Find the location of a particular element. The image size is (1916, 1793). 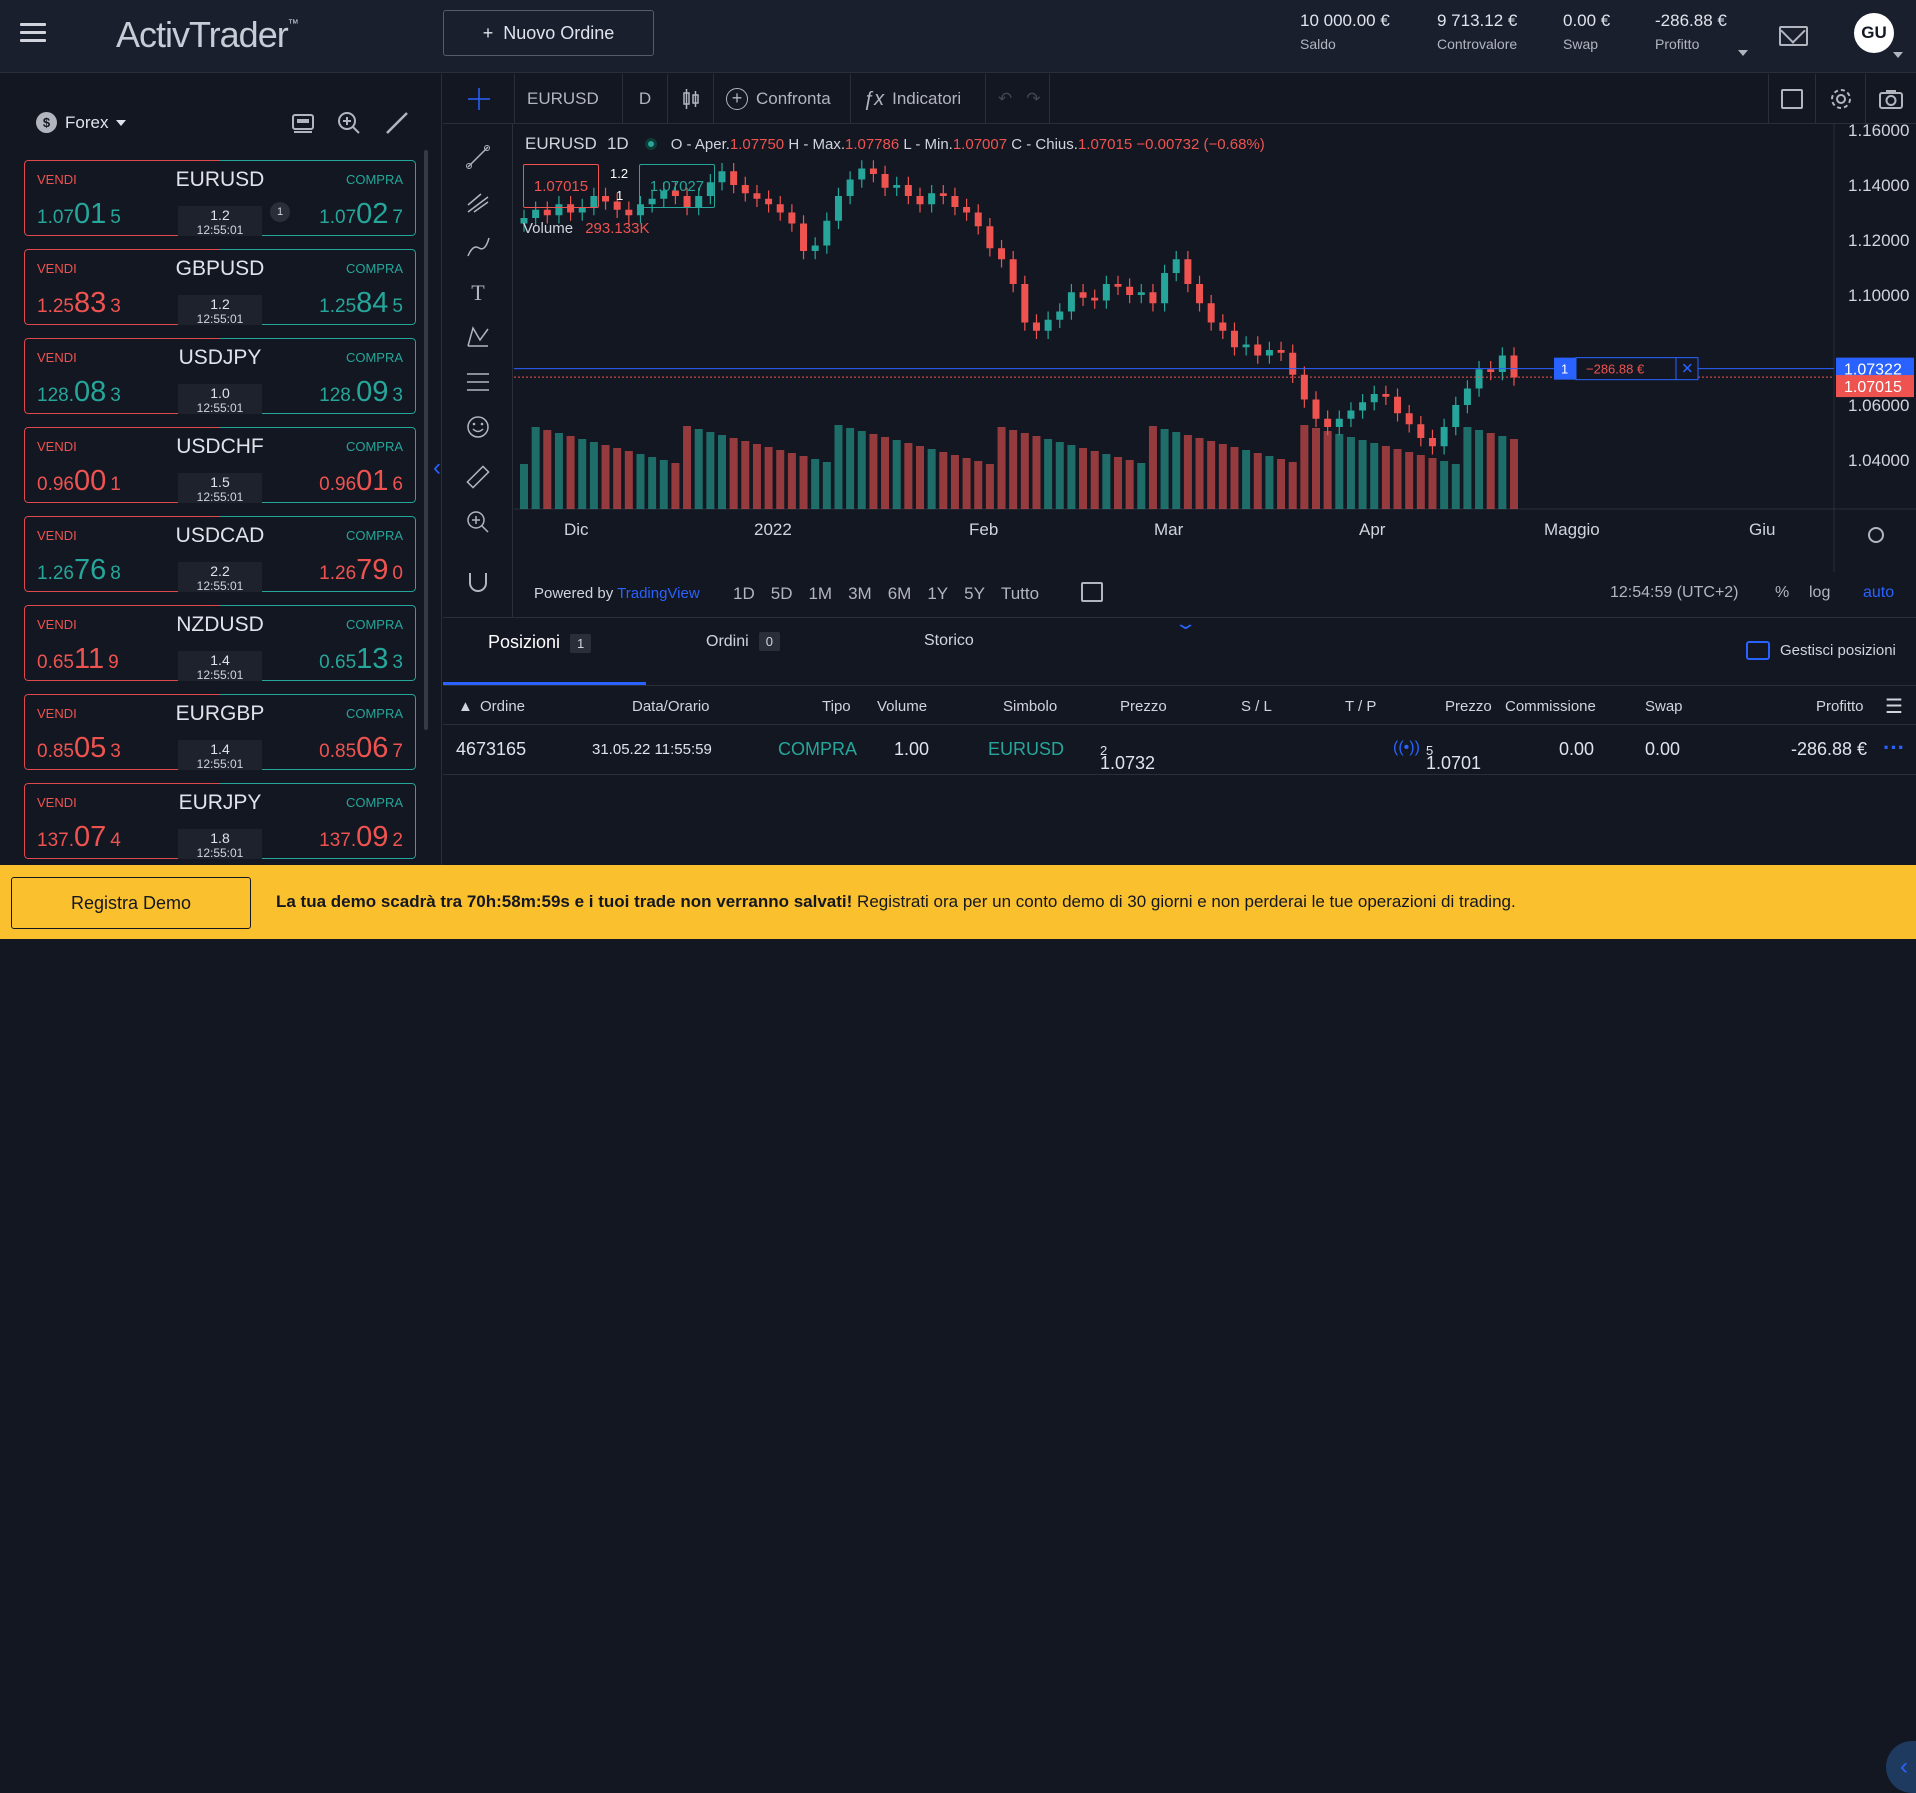

drawer-toggle: ‹ is located at coordinates (1901, 1767).